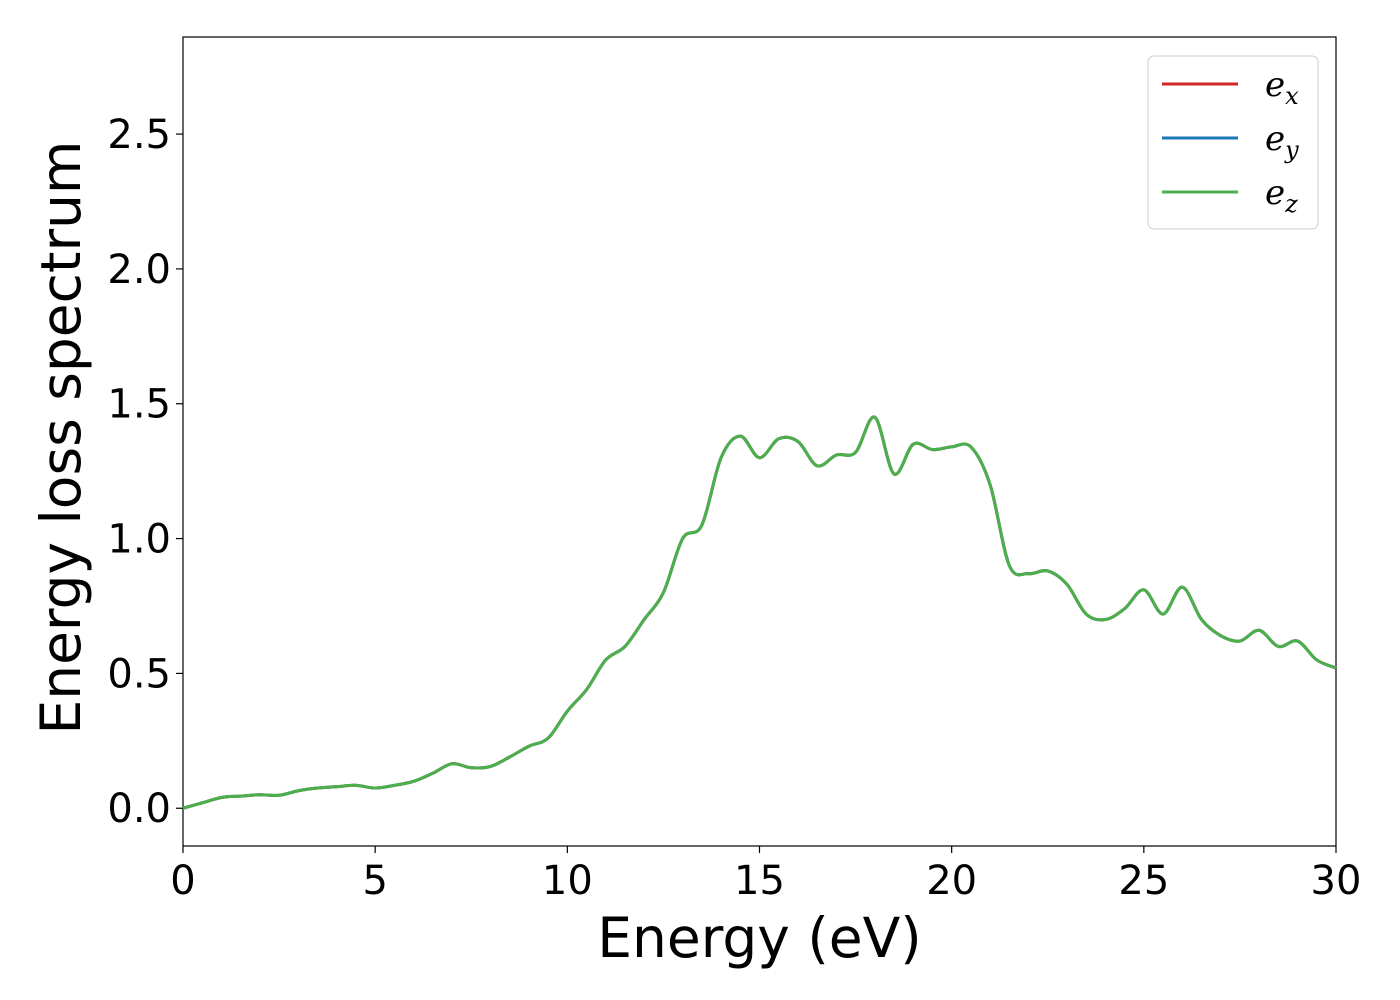 Image resolution: width=1400 pixels, height=1000 pixels. Describe the element at coordinates (139, 405) in the screenshot. I see `y-tick-label: 1.5` at that location.